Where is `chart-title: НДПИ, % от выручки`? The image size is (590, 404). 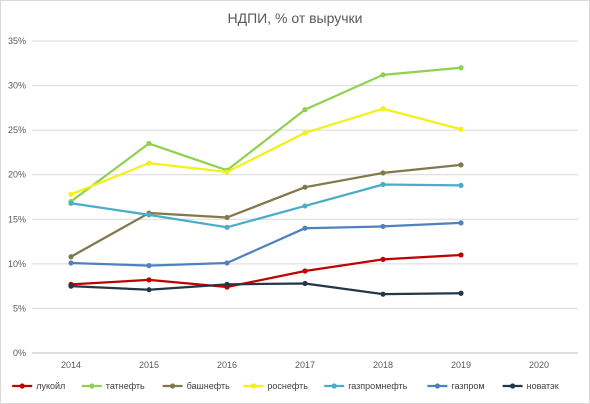 chart-title: НДПИ, % от выручки is located at coordinates (295, 18).